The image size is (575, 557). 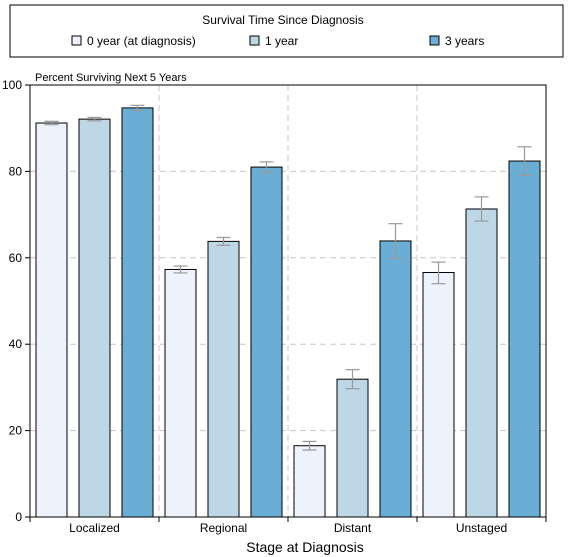 I want to click on y-tick-label: 80, so click(x=16, y=171).